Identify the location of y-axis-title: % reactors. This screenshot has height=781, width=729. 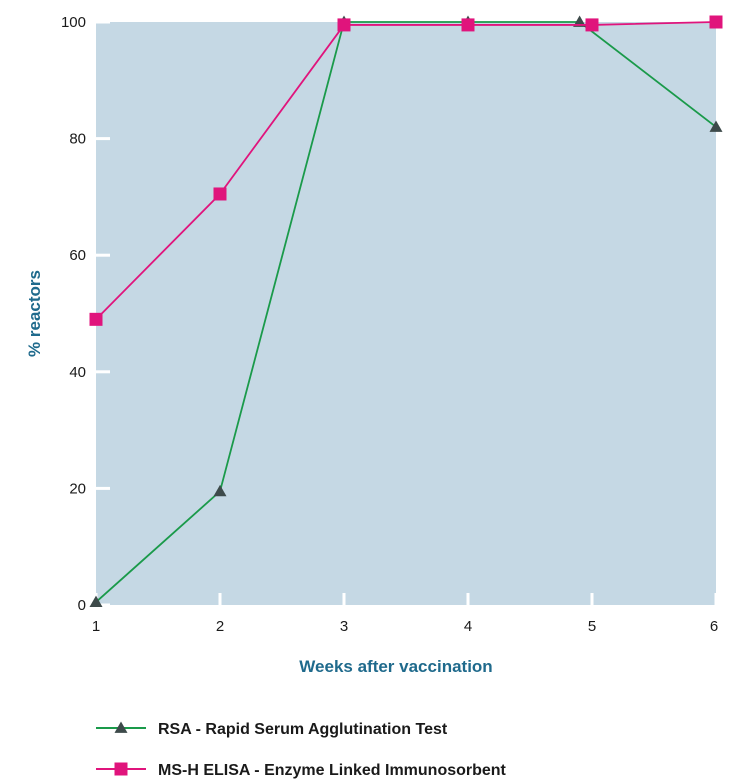
(34, 313).